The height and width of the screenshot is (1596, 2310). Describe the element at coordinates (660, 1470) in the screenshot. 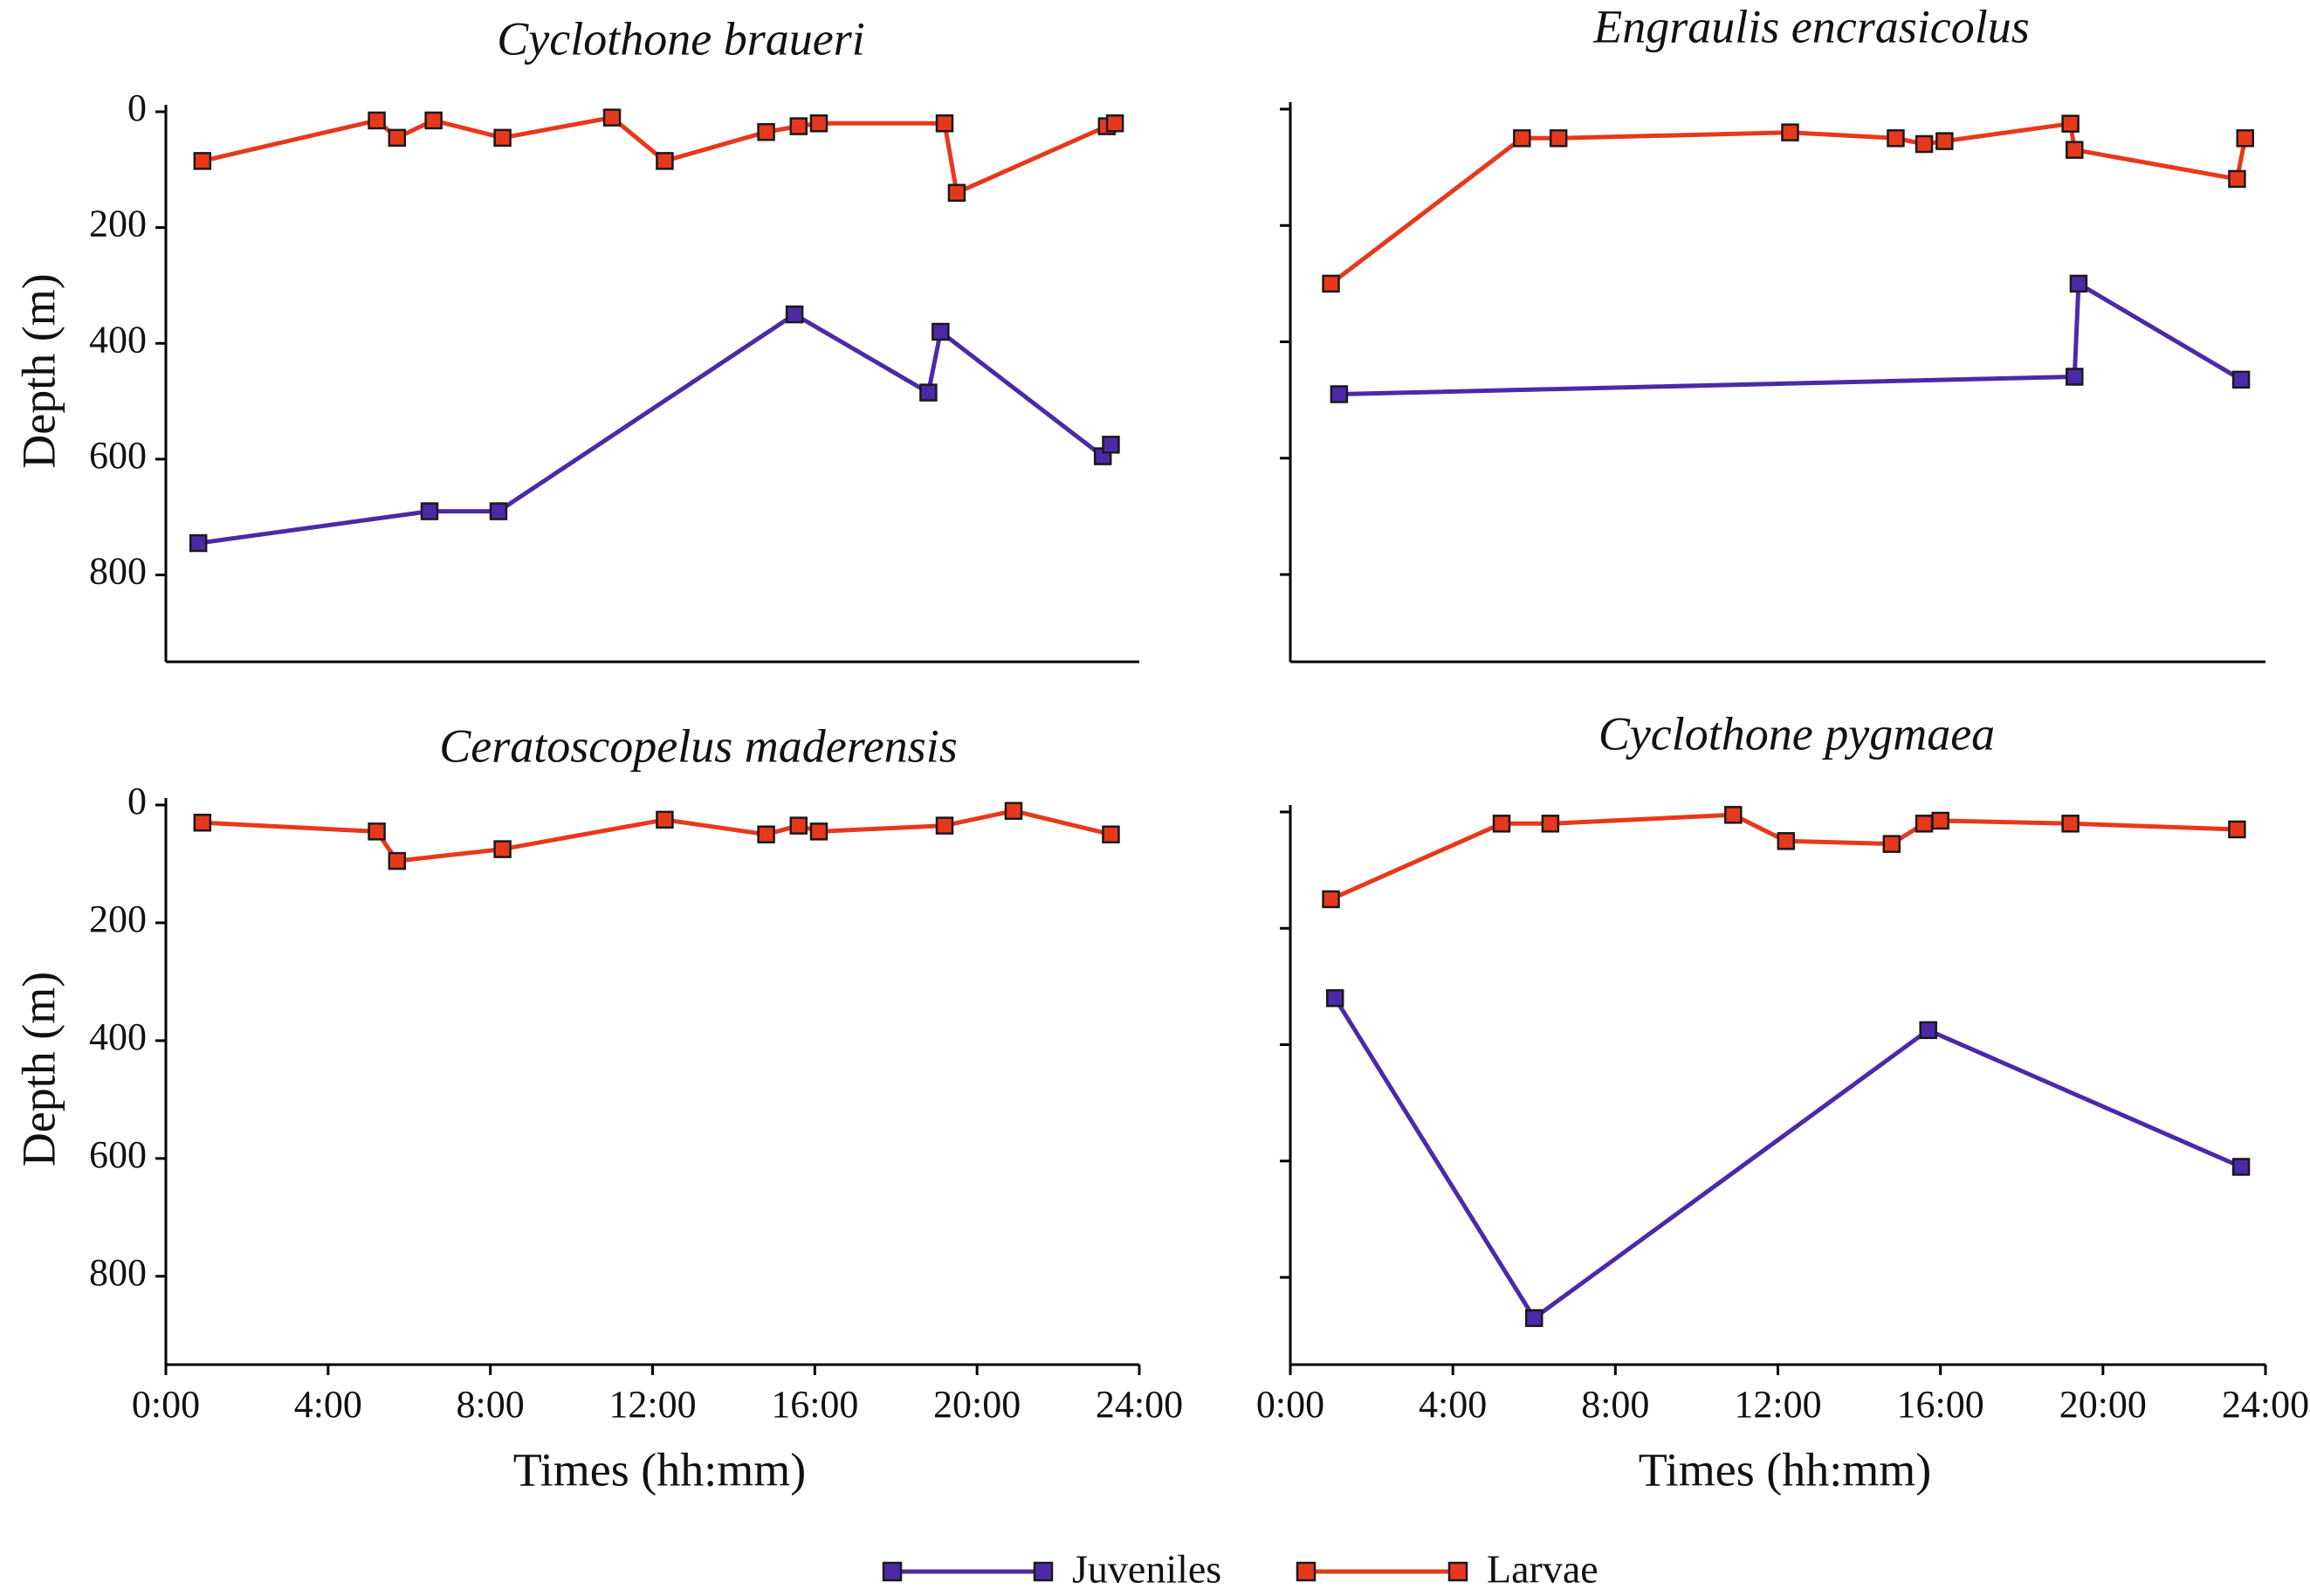

I see `x-axis-title: Times (hh:mm)` at that location.